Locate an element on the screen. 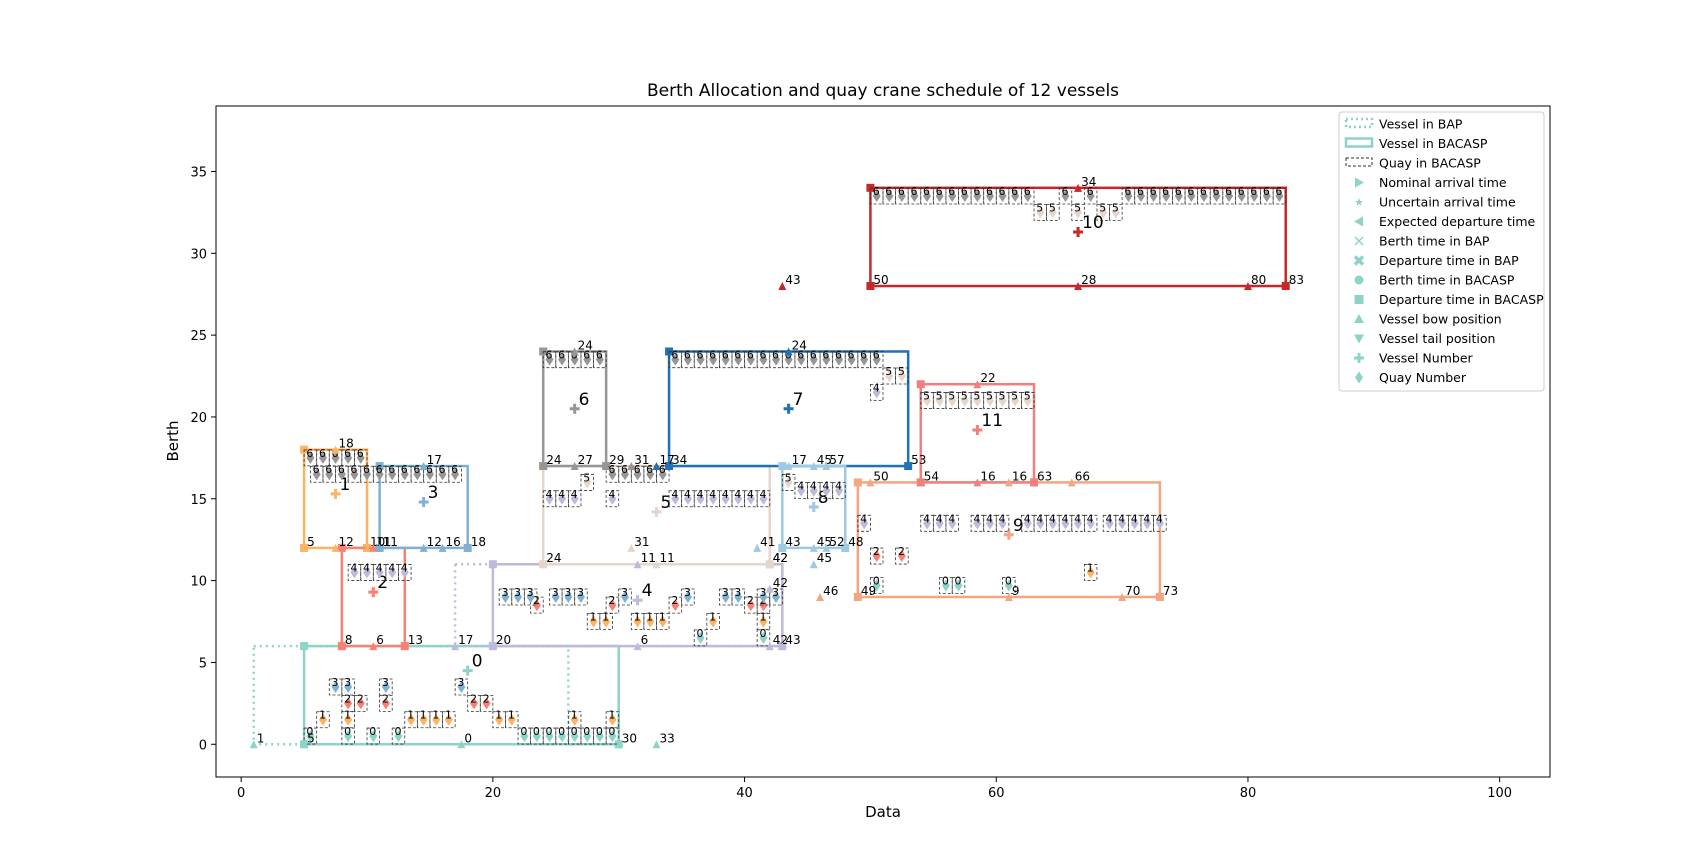 This screenshot has width=1706, height=864. vessel-number-label: 9 is located at coordinates (1018, 526).